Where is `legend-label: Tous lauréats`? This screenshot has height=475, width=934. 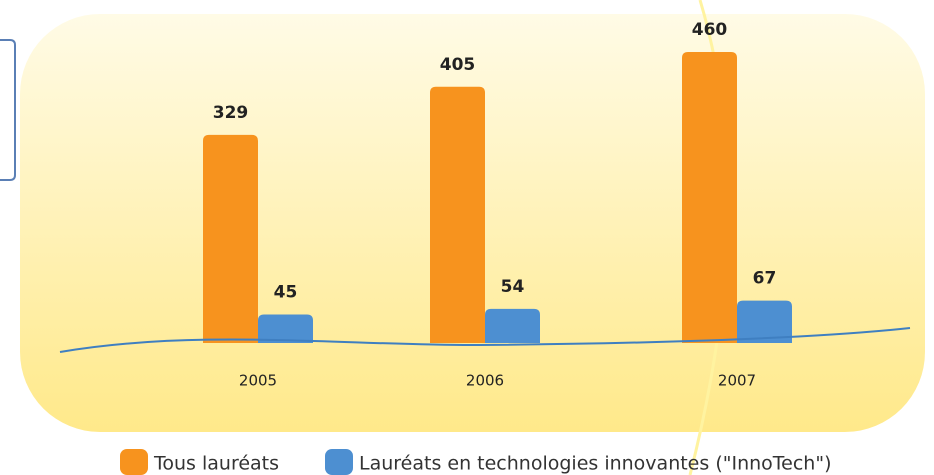
legend-label: Tous lauréats is located at coordinates (216, 464).